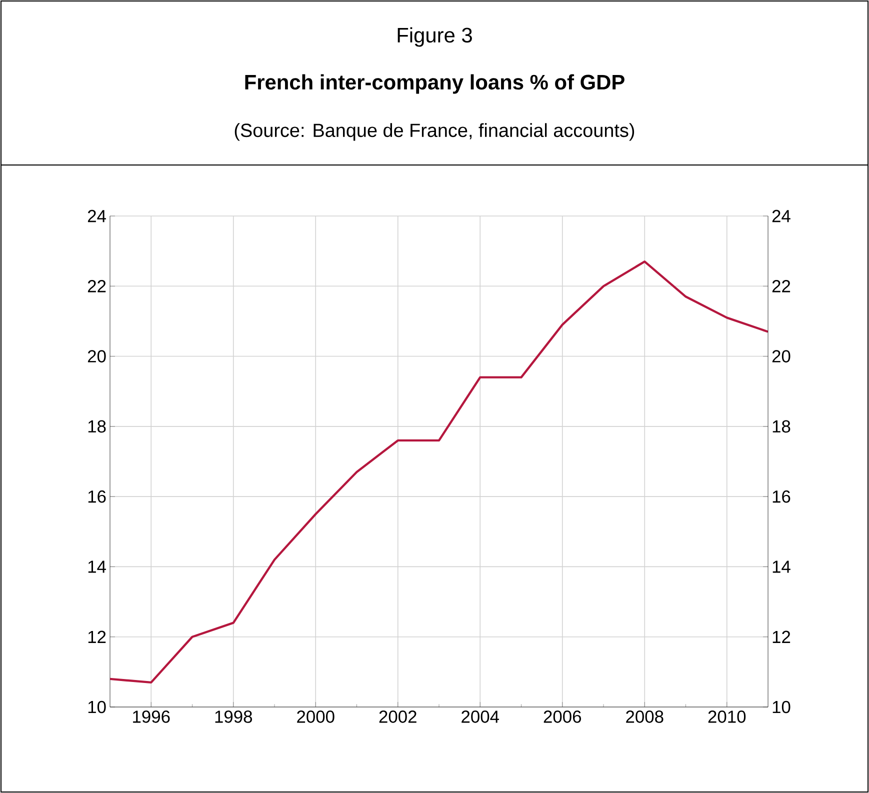  Describe the element at coordinates (97, 496) in the screenshot. I see `y-tick-label: 16` at that location.